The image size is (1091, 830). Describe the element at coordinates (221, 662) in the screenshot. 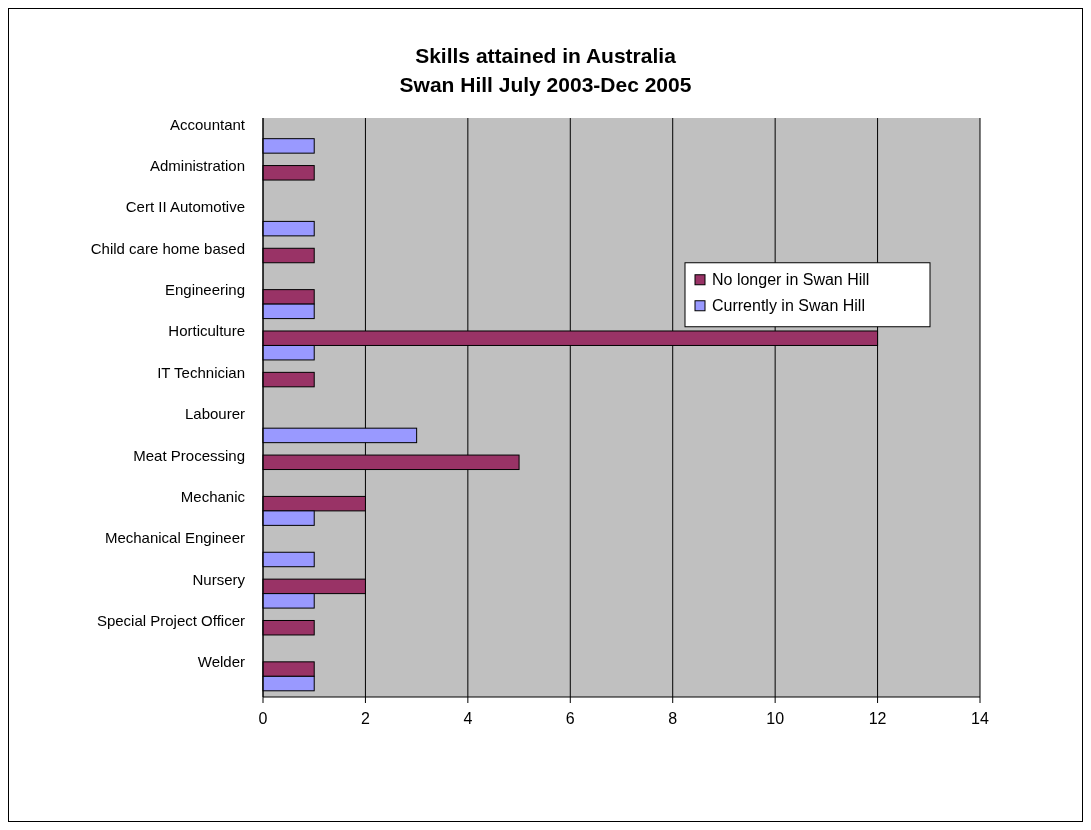

I see `y-tick-label: Welder` at that location.